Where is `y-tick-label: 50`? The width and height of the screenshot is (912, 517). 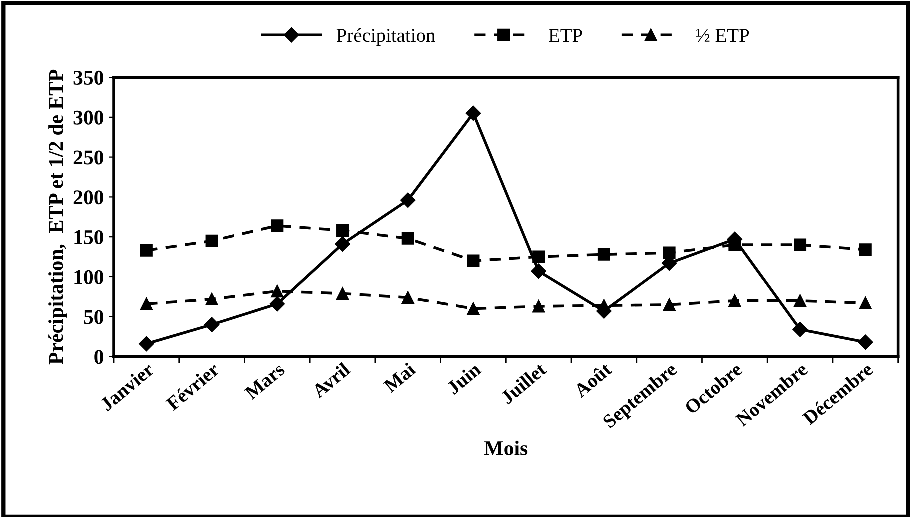 y-tick-label: 50 is located at coordinates (94, 317).